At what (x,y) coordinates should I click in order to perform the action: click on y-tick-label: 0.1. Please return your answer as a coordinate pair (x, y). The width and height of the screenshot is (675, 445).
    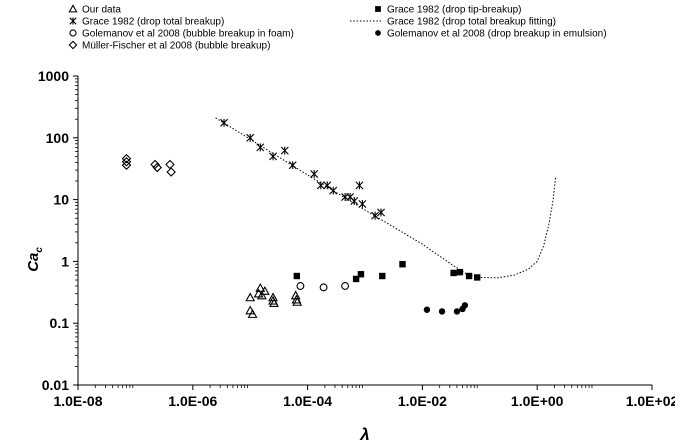
    Looking at the image, I should click on (60, 323).